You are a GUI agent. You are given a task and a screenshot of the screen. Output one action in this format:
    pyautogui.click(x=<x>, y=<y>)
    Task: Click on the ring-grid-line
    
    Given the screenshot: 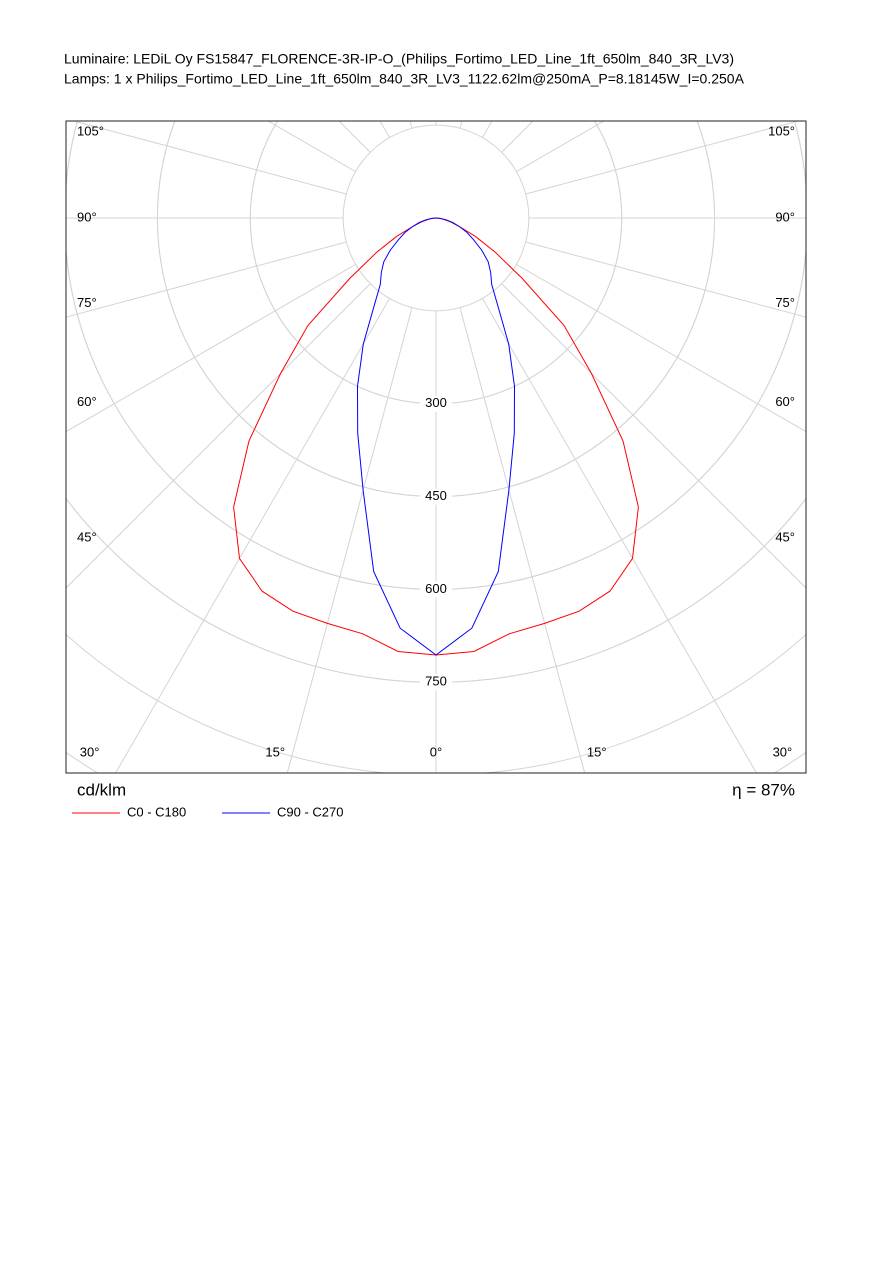 What is the action you would take?
    pyautogui.click(x=436, y=218)
    